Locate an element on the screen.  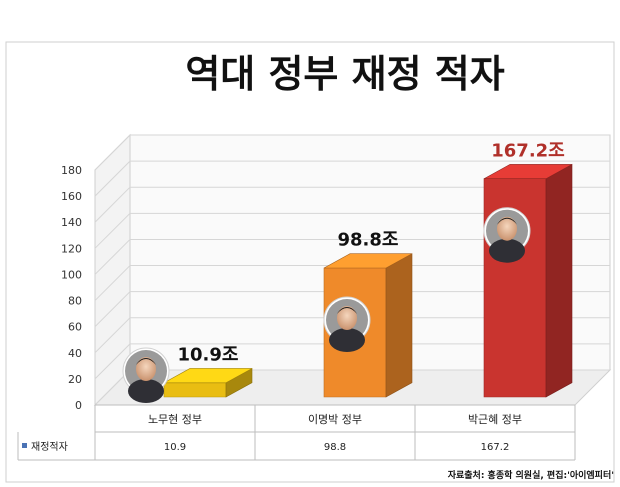
table-value: 167.2 is located at coordinates (495, 447).